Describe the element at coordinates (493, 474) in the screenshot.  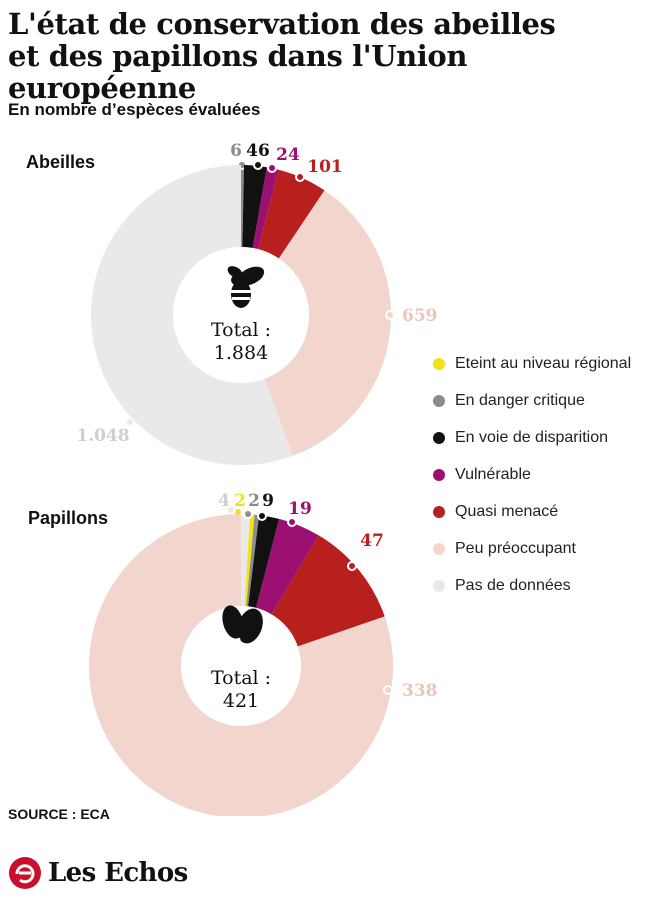
I see `legend-label: Vulnérable` at that location.